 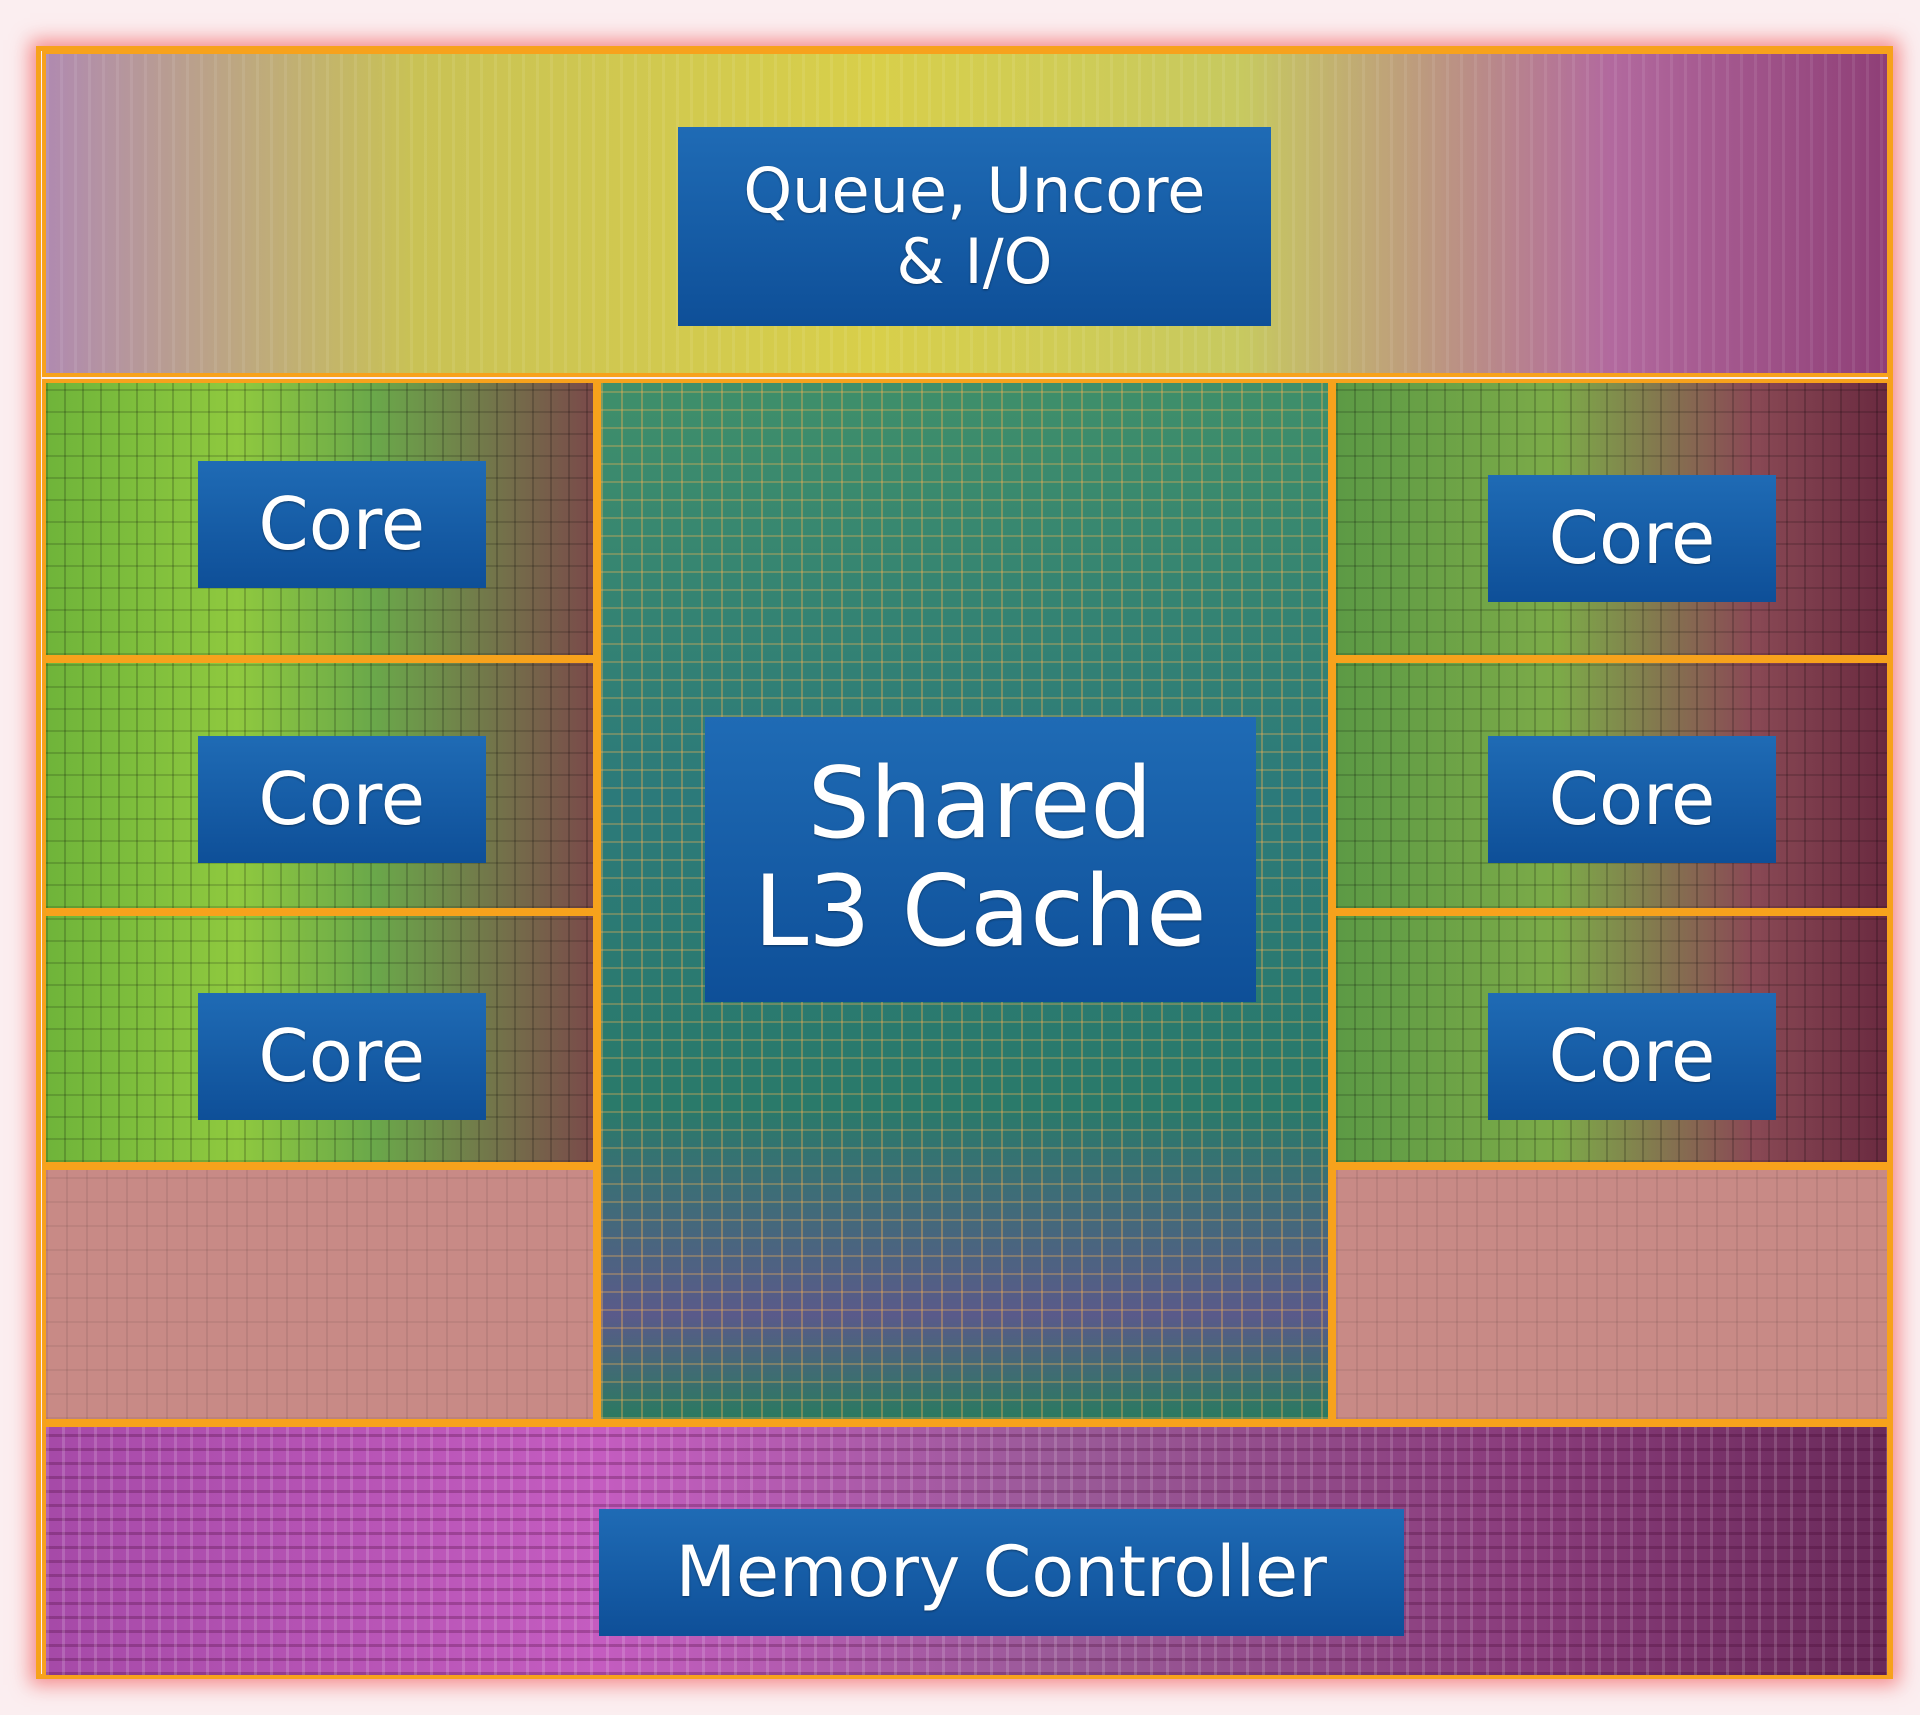 I want to click on l3-cache-label: Shared L3 Cache, so click(x=980, y=859).